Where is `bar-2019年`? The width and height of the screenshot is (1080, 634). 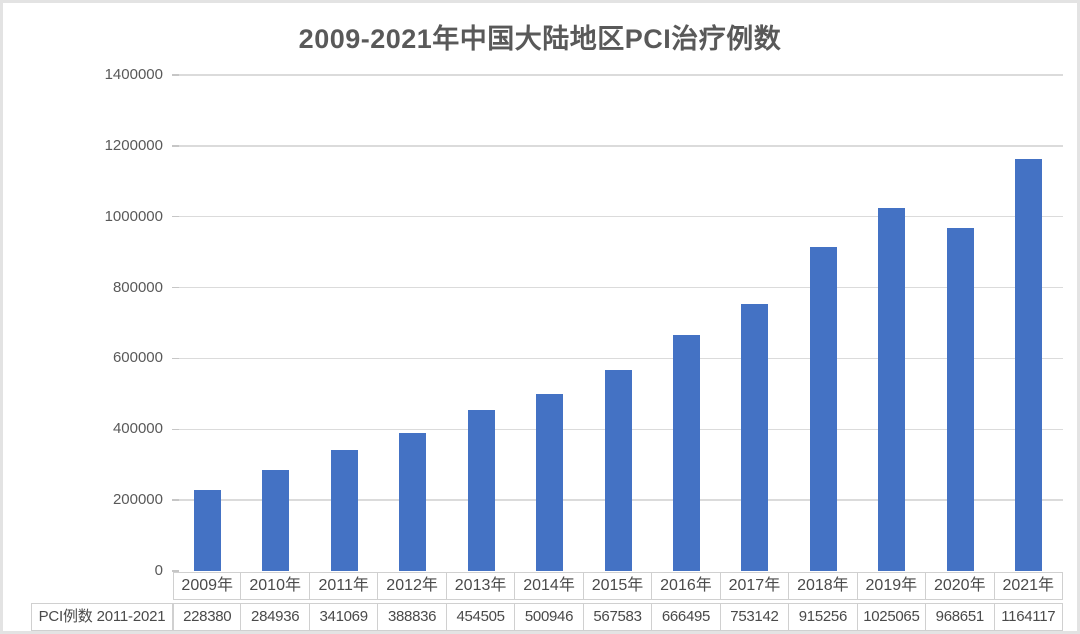 bar-2019年 is located at coordinates (892, 389).